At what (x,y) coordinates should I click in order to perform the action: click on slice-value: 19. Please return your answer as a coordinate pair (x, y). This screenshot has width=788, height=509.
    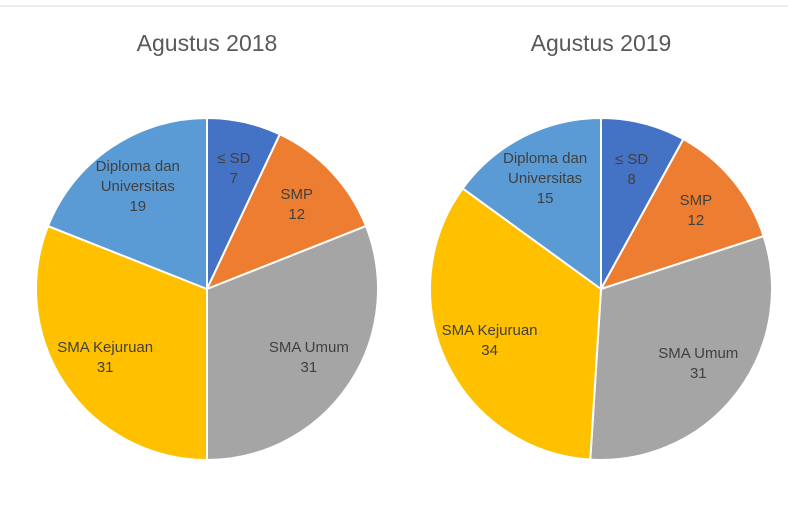
    Looking at the image, I should click on (138, 207).